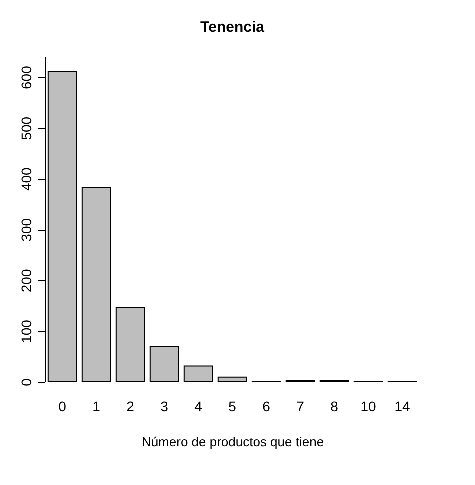  What do you see at coordinates (334, 406) in the screenshot?
I see `x-tick-label: 8` at bounding box center [334, 406].